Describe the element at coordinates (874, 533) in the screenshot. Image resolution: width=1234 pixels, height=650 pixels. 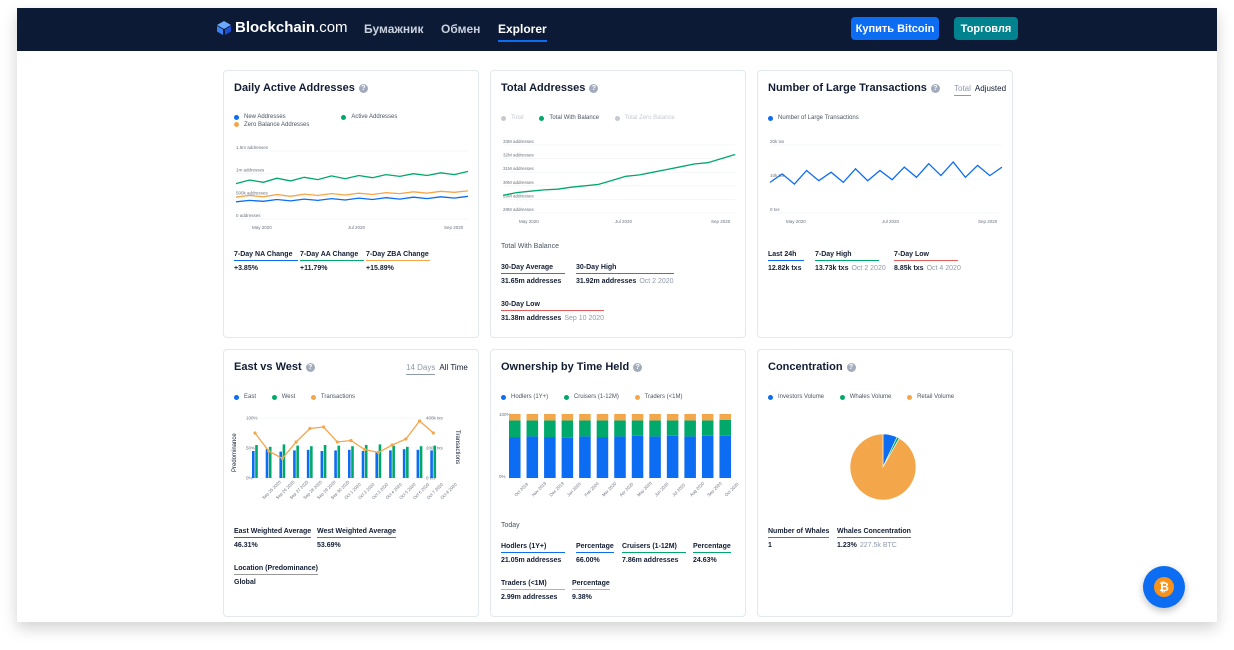
I see `stat-label: Whales Concentration` at that location.